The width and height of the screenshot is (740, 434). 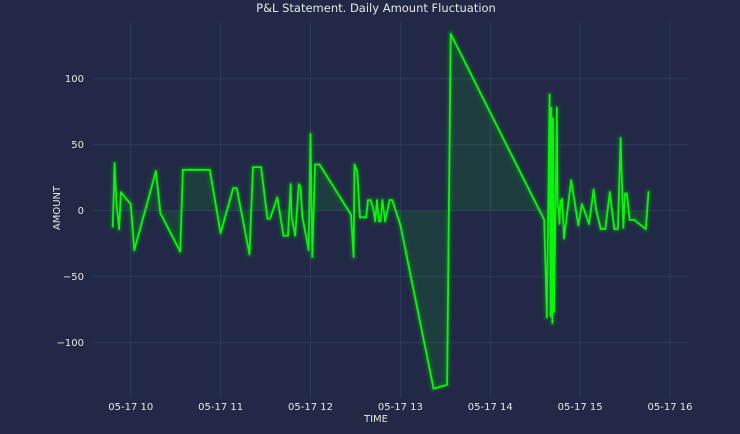 I want to click on y-tick-label: −100, so click(x=70, y=343).